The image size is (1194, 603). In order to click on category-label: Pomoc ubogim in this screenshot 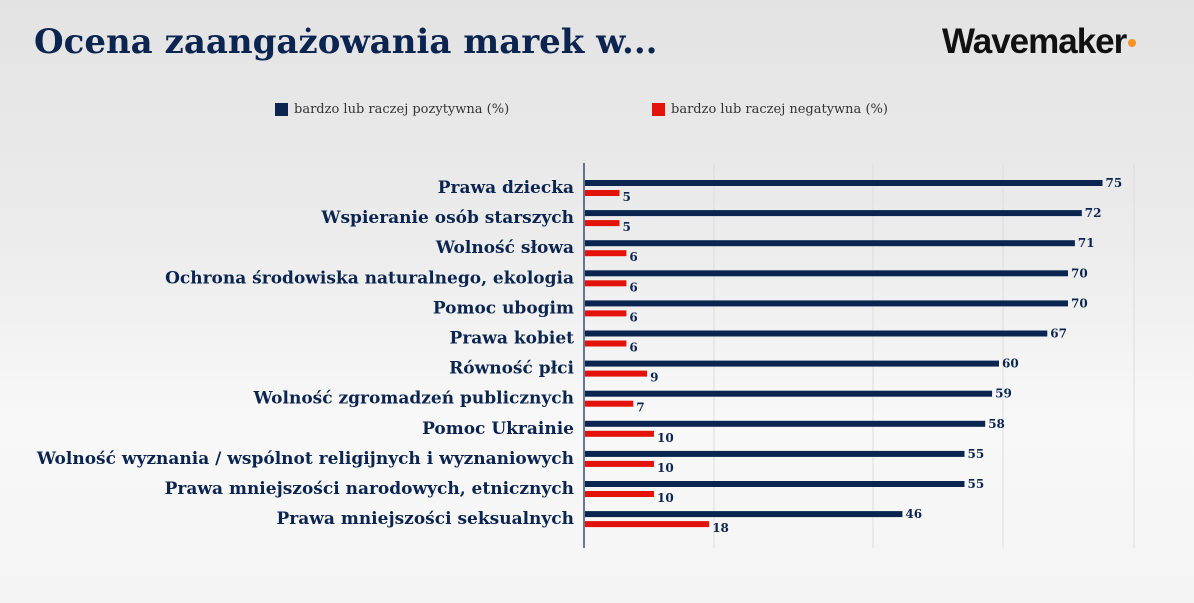, I will do `click(503, 308)`.